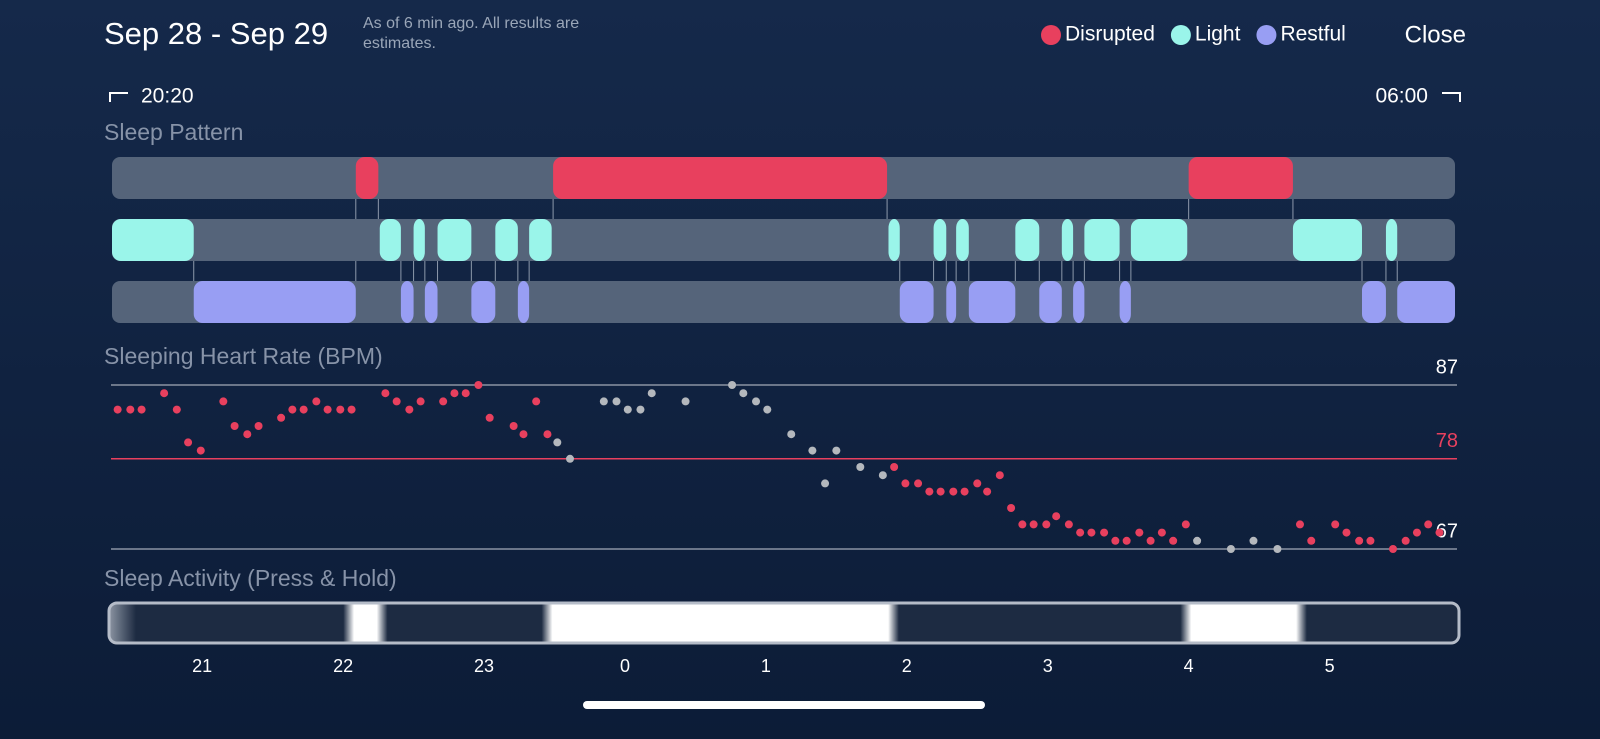 This screenshot has width=1600, height=739. What do you see at coordinates (167, 96) in the screenshot?
I see `start-time: 20:20` at bounding box center [167, 96].